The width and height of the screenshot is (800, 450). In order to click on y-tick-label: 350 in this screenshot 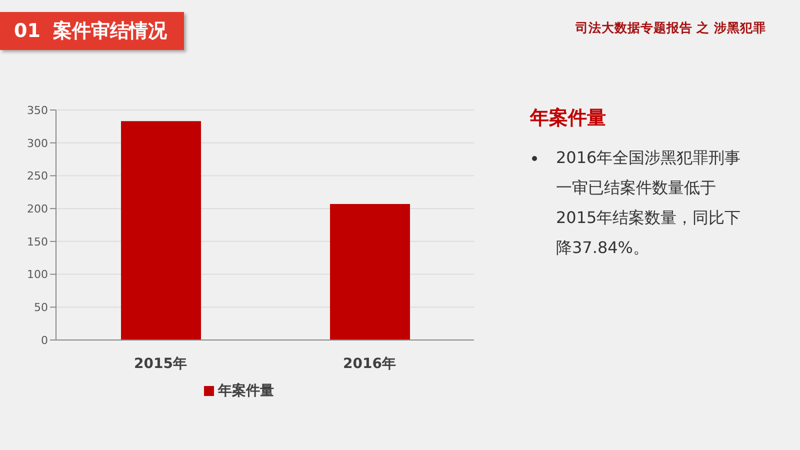, I will do `click(37, 110)`.